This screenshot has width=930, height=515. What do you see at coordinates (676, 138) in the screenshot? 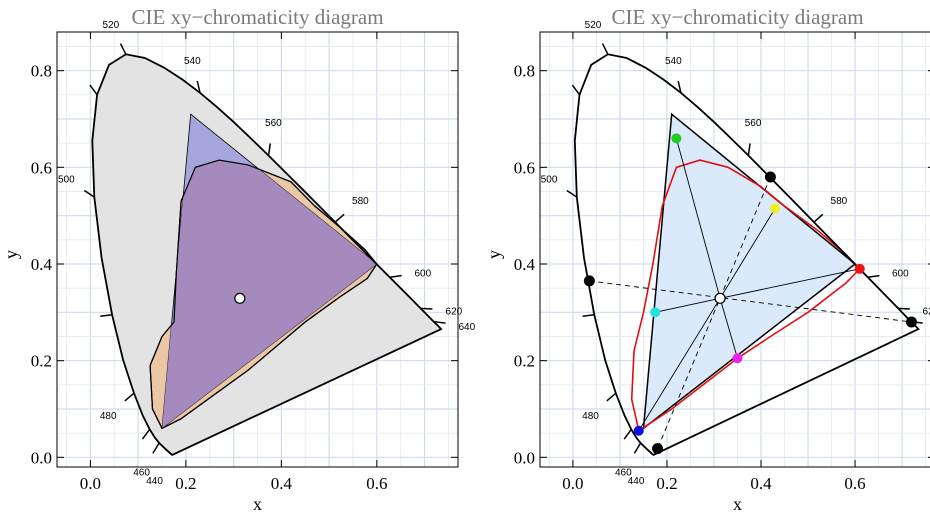
I see `point-green` at bounding box center [676, 138].